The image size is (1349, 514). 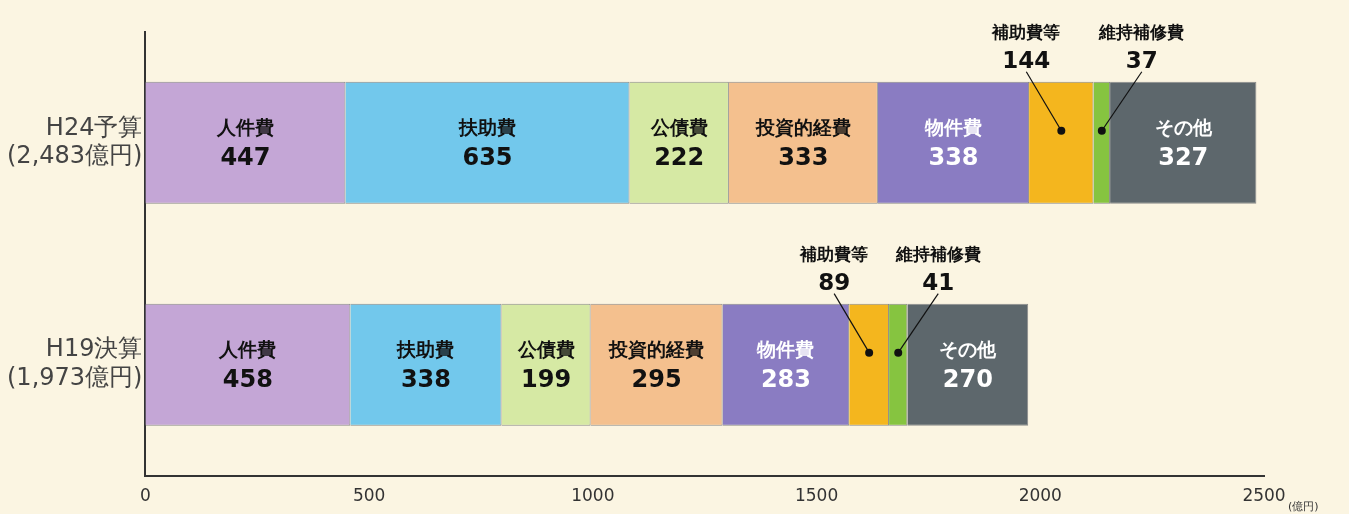 What do you see at coordinates (245, 126) in the screenshot?
I see `text: 人件費` at bounding box center [245, 126].